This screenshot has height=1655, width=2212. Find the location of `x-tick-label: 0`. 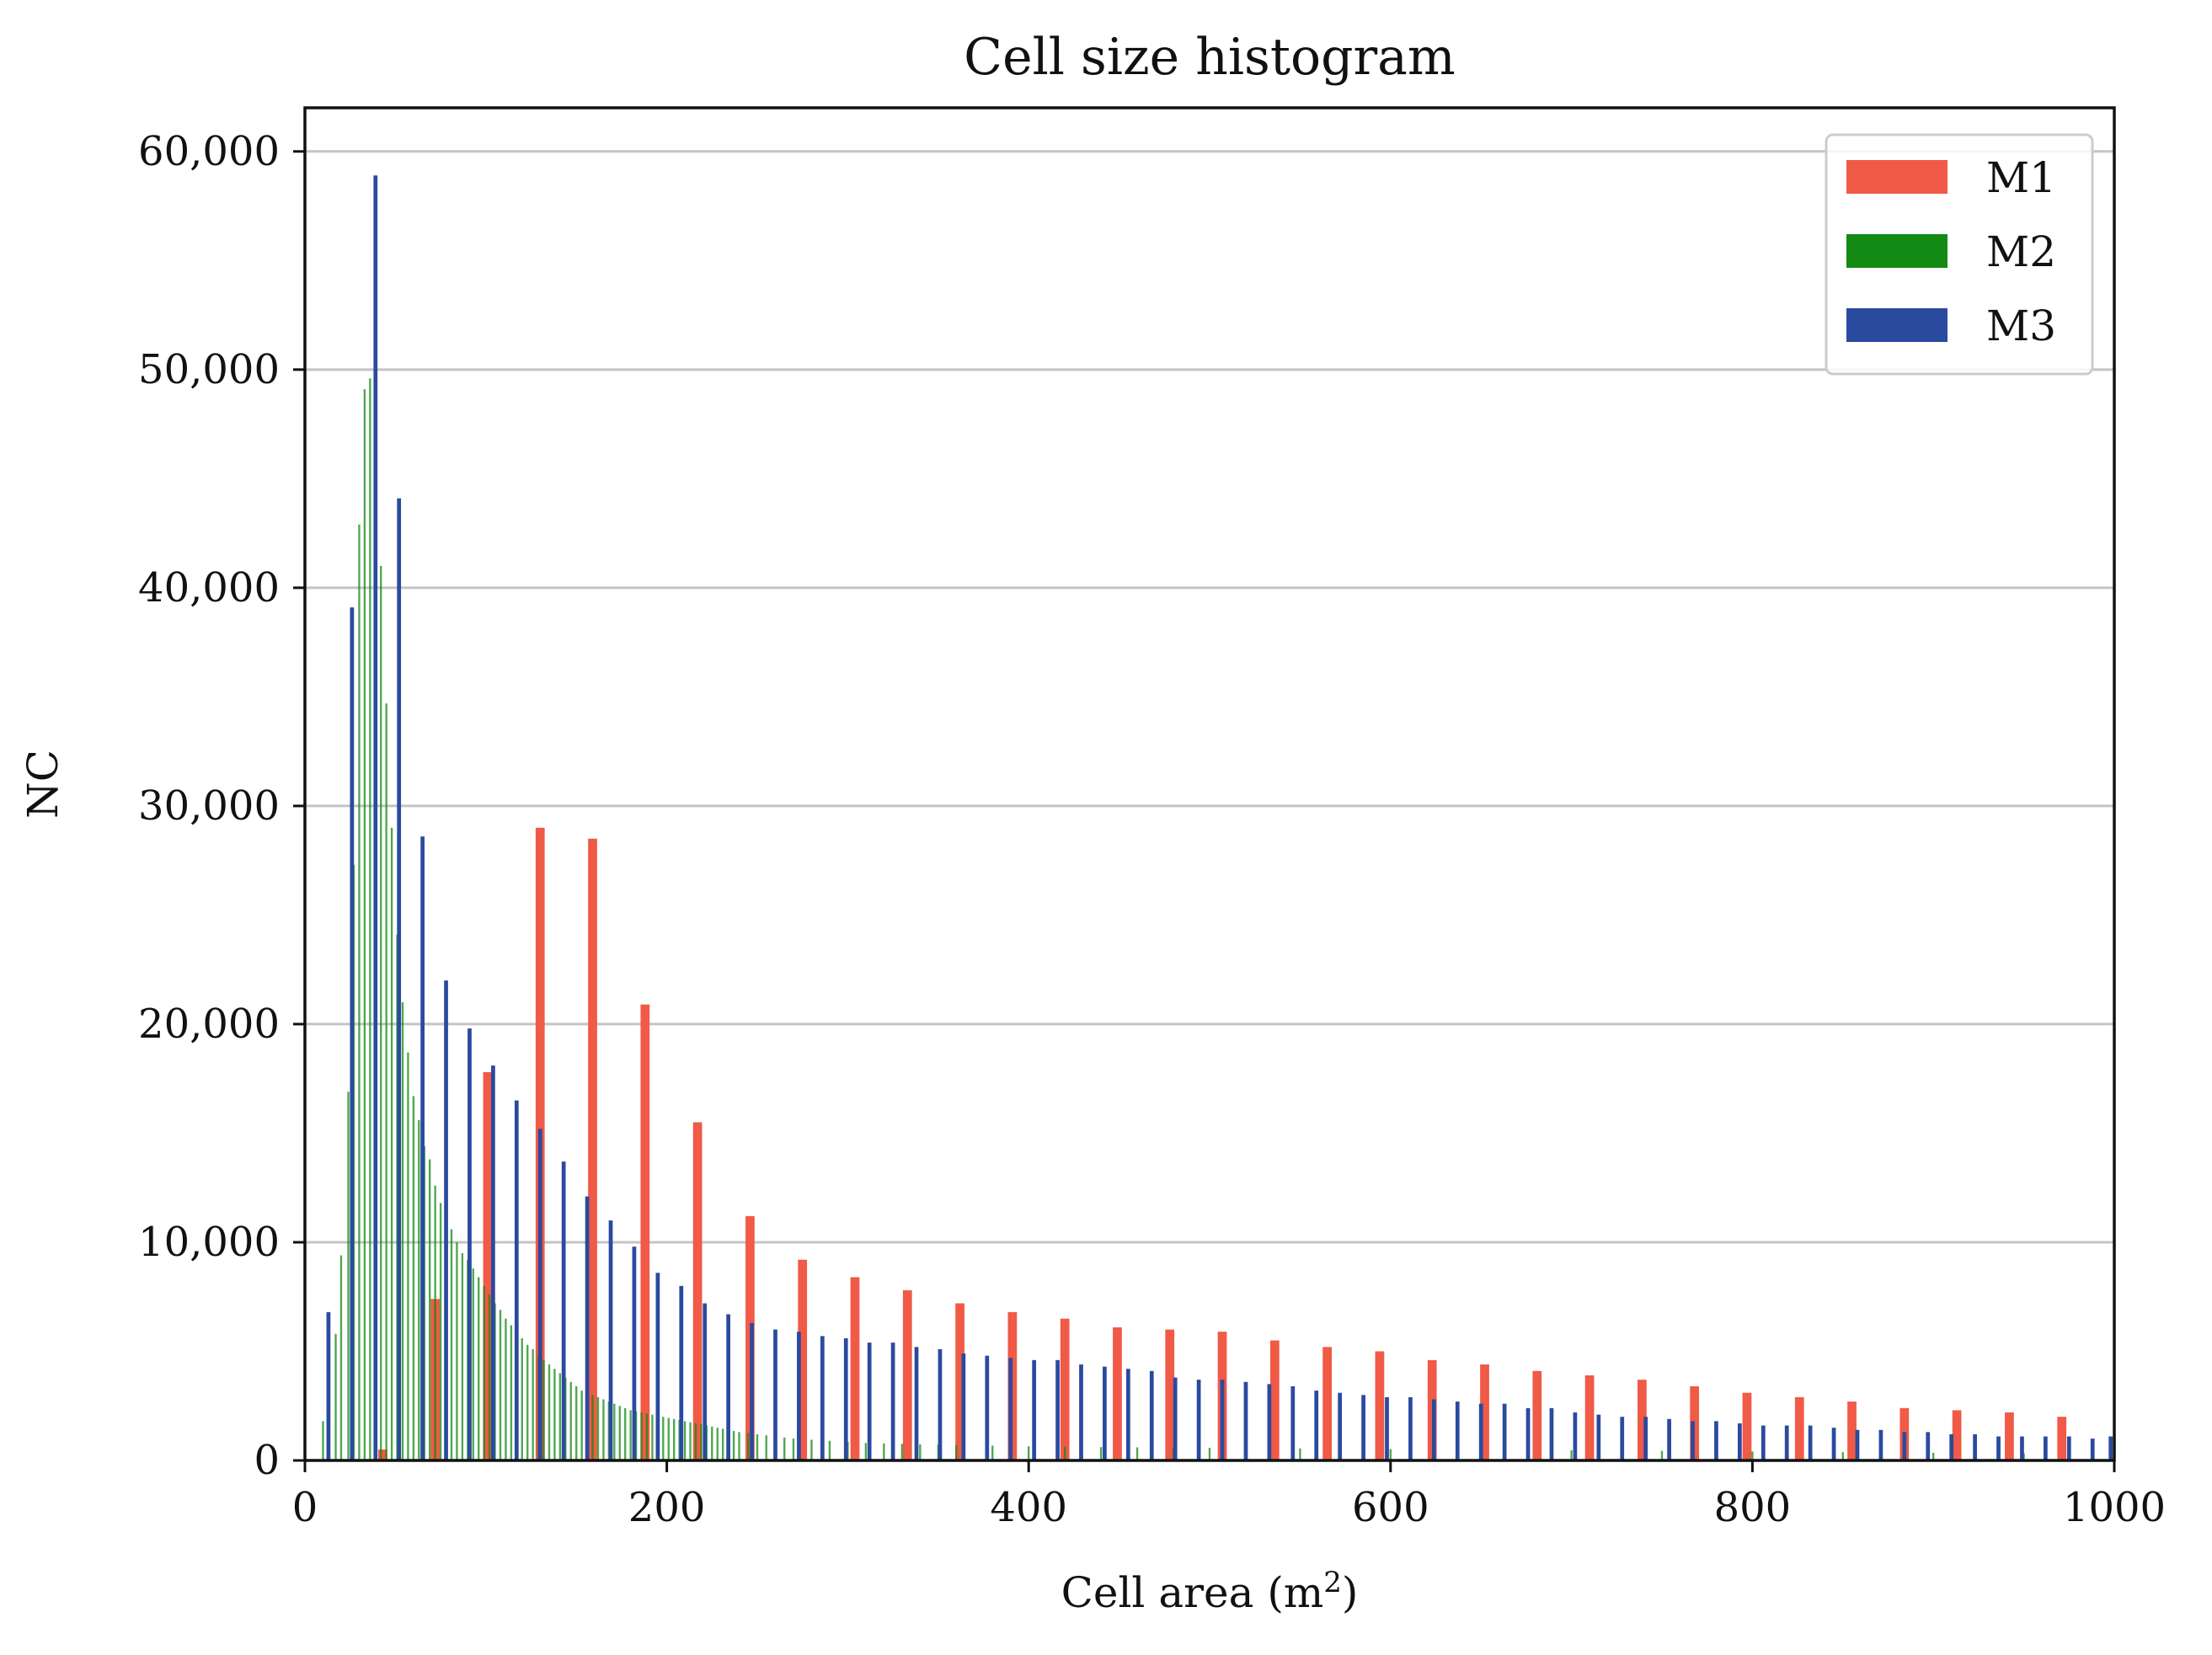

x-tick-label: 0 is located at coordinates (305, 1507).